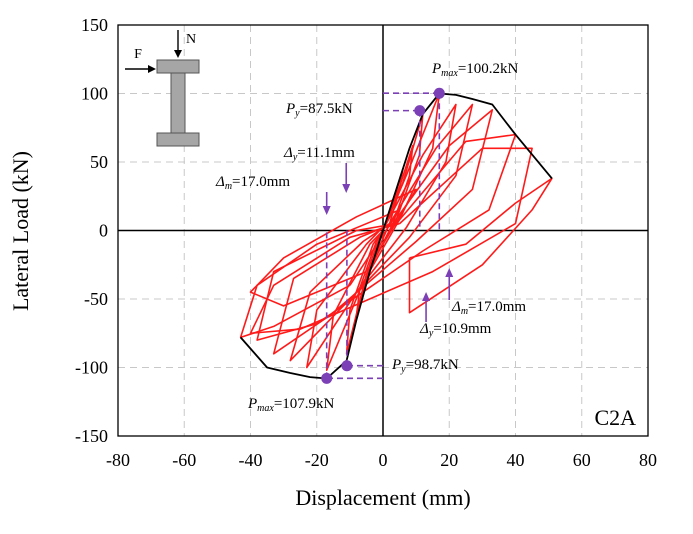 This screenshot has width=693, height=534. Describe the element at coordinates (436, 69) in the screenshot. I see `pmax-pos-symbol: P` at that location.